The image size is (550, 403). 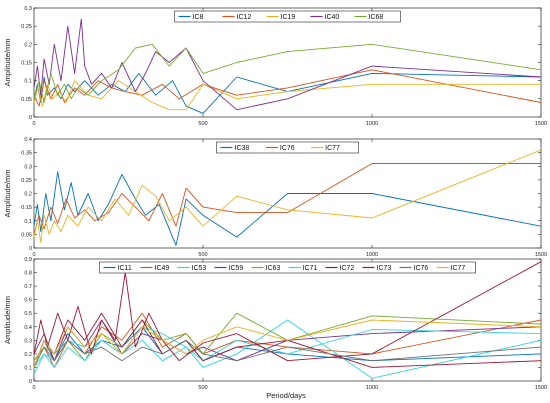 I want to click on legend-label: IC40, so click(x=332, y=17).